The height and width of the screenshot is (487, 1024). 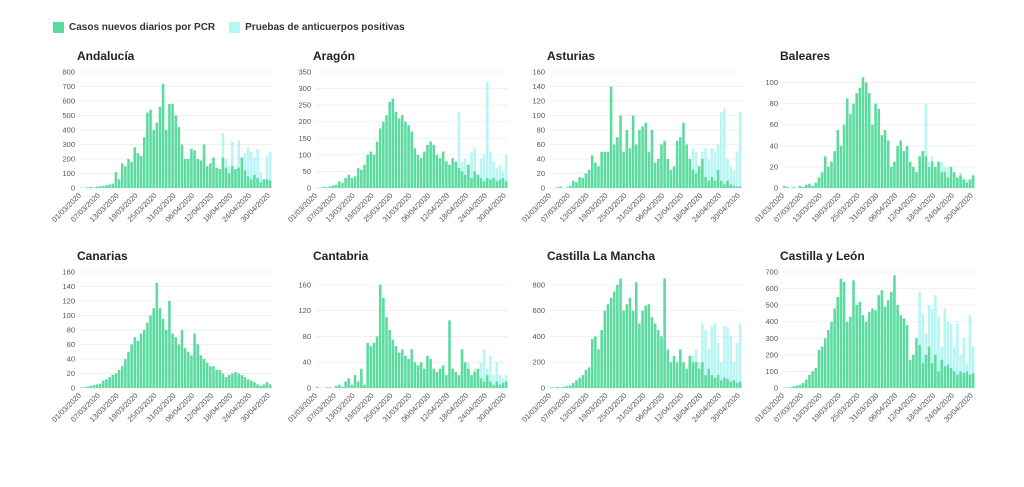 I want to click on y-tick-label: 200, so click(x=68, y=159).